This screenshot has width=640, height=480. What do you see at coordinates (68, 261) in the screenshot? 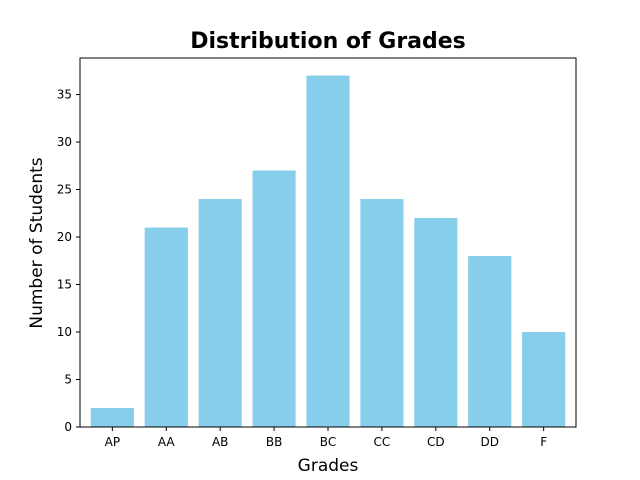
I see `y-ticks: 0 5 10 15 20 25 30 35` at bounding box center [68, 261].